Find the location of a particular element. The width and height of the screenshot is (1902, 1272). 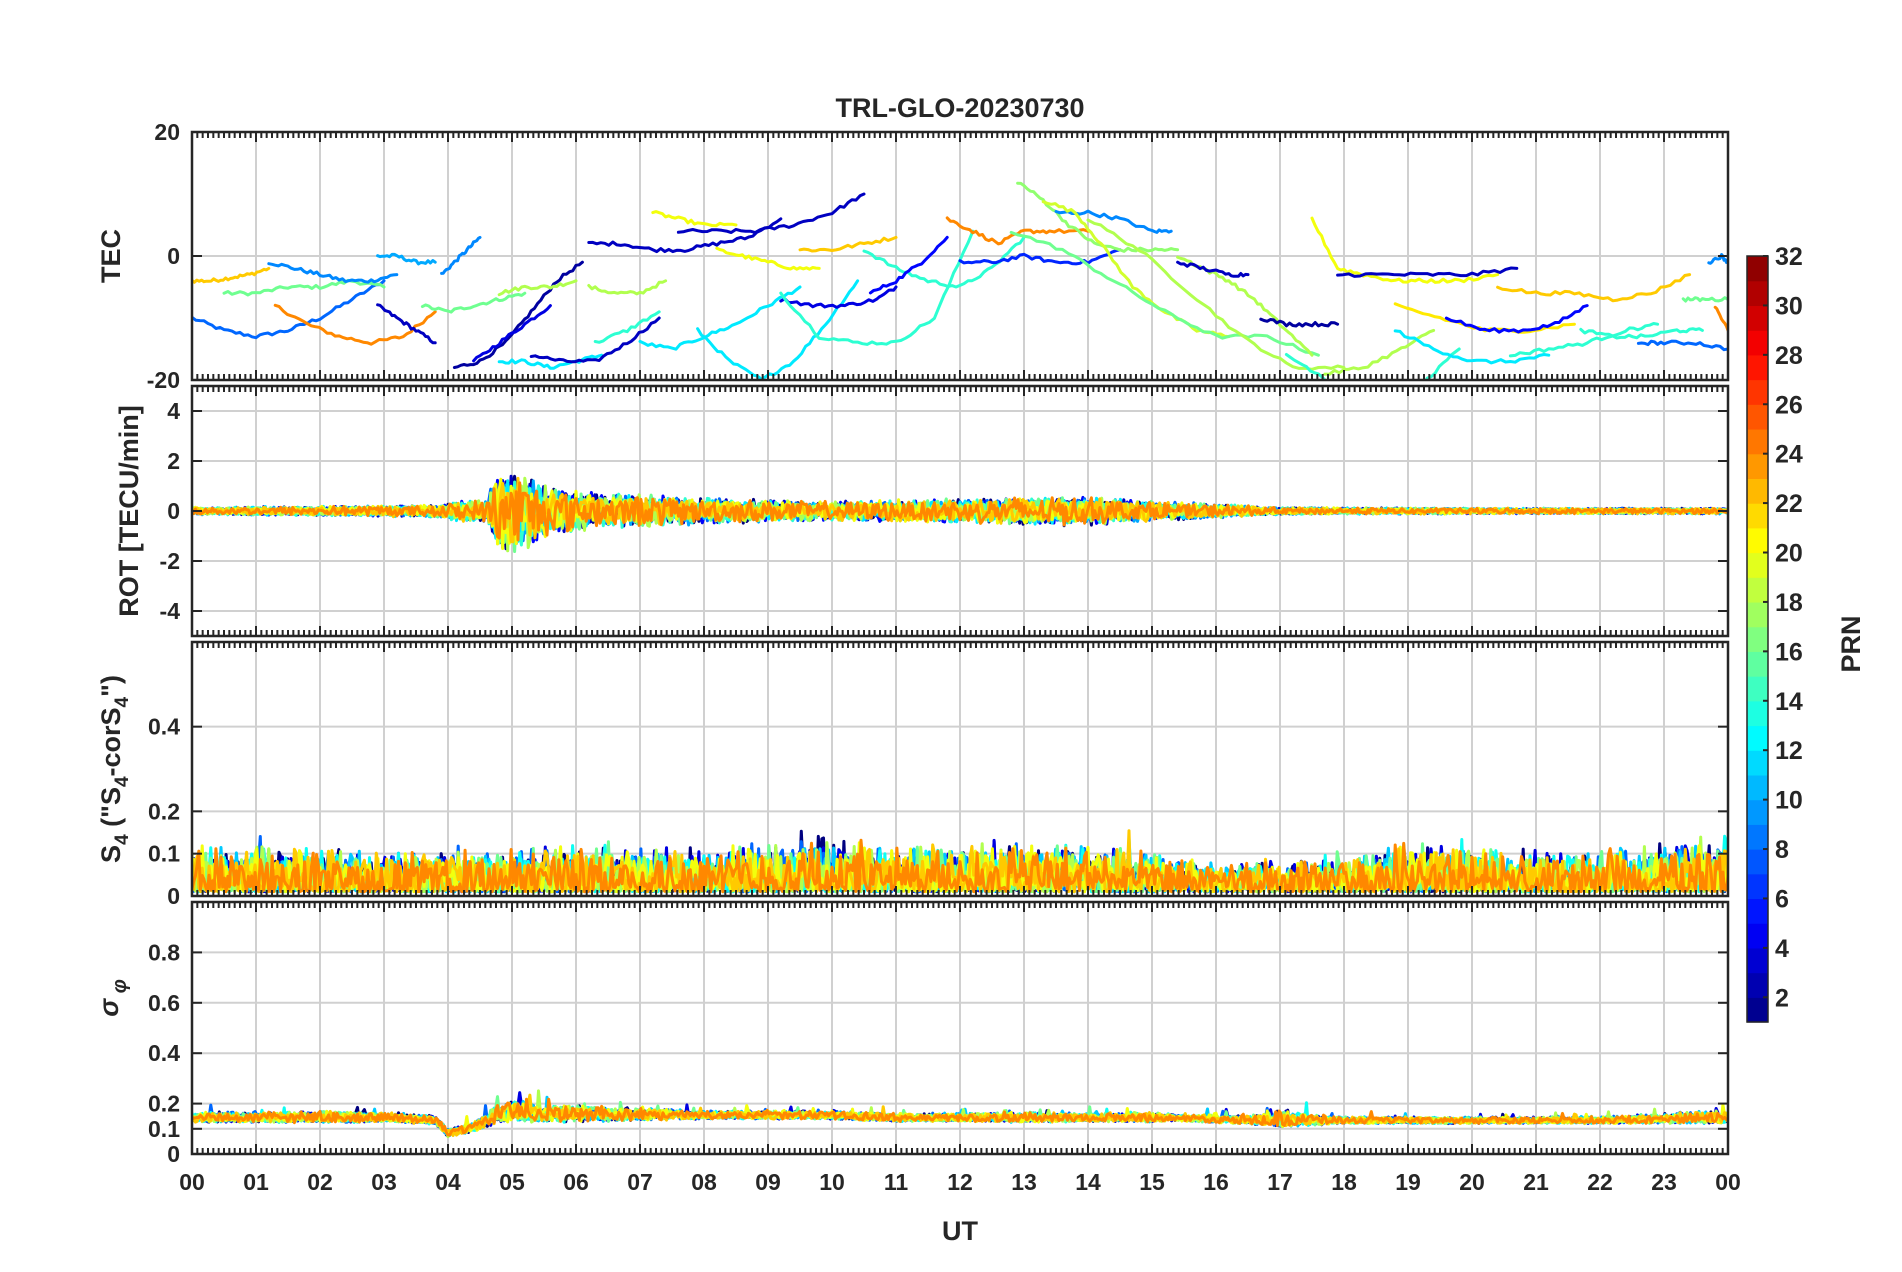

colorbar-tick-label: 10 is located at coordinates (1789, 801).